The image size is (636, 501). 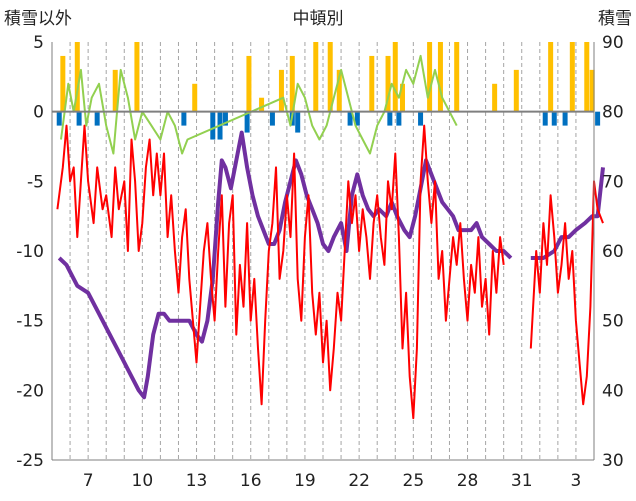 What do you see at coordinates (30, 391) in the screenshot?
I see `y-left-tick-label: -20` at bounding box center [30, 391].